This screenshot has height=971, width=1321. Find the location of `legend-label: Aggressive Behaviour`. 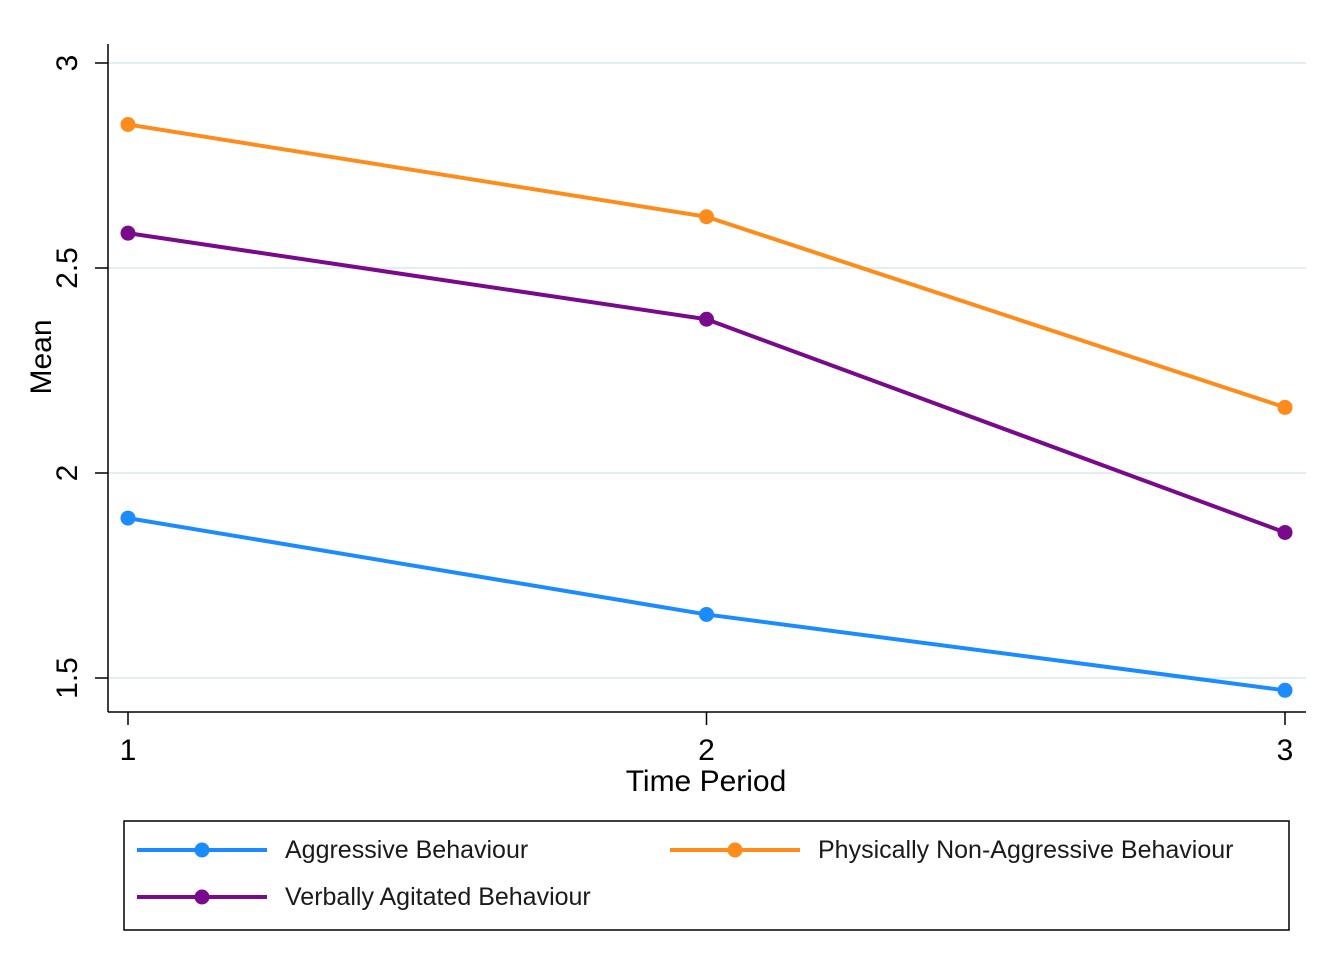

legend-label: Aggressive Behaviour is located at coordinates (406, 850).